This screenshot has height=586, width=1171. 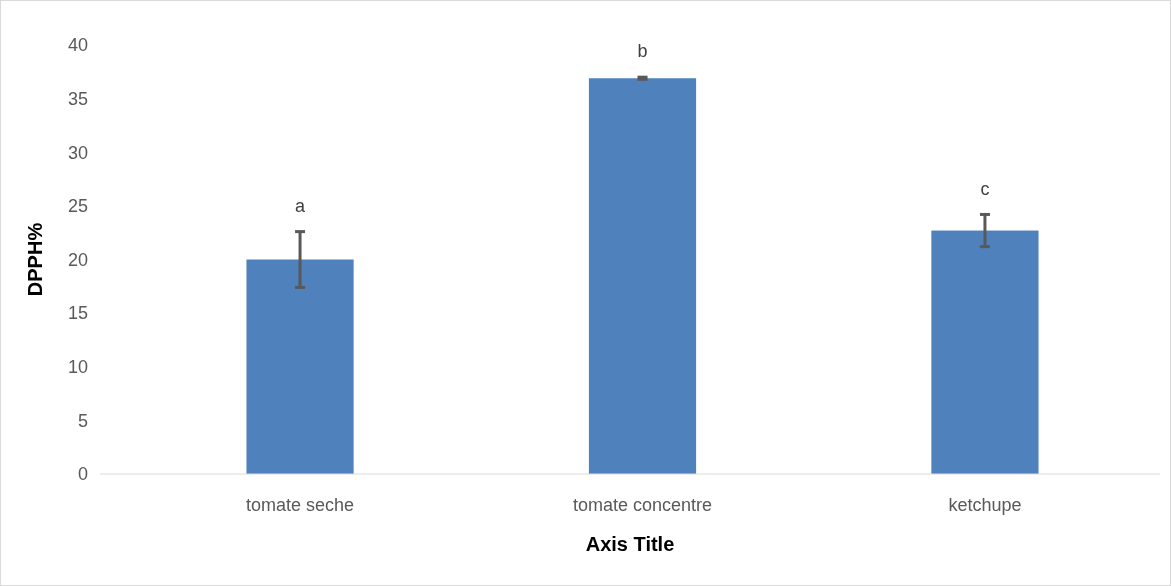 What do you see at coordinates (77, 313) in the screenshot?
I see `y-tick-label: 15` at bounding box center [77, 313].